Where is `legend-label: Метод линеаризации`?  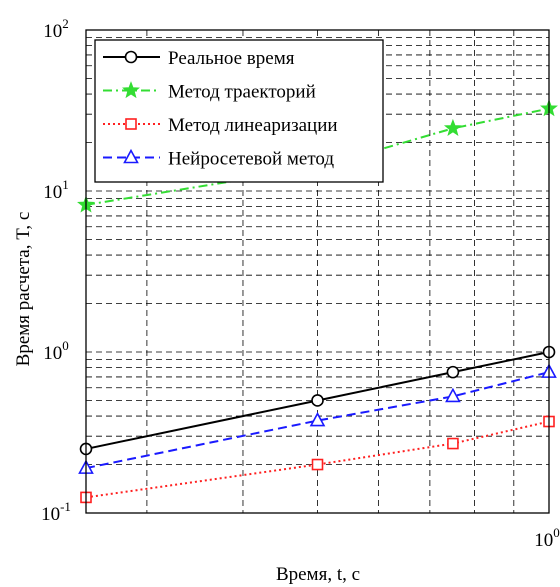
legend-label: Метод линеаризации is located at coordinates (253, 125).